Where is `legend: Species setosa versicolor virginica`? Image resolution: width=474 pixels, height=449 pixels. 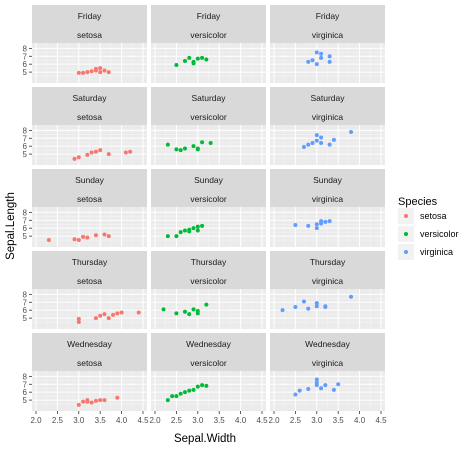 legend: Species setosa versicolor virginica is located at coordinates (428, 228).